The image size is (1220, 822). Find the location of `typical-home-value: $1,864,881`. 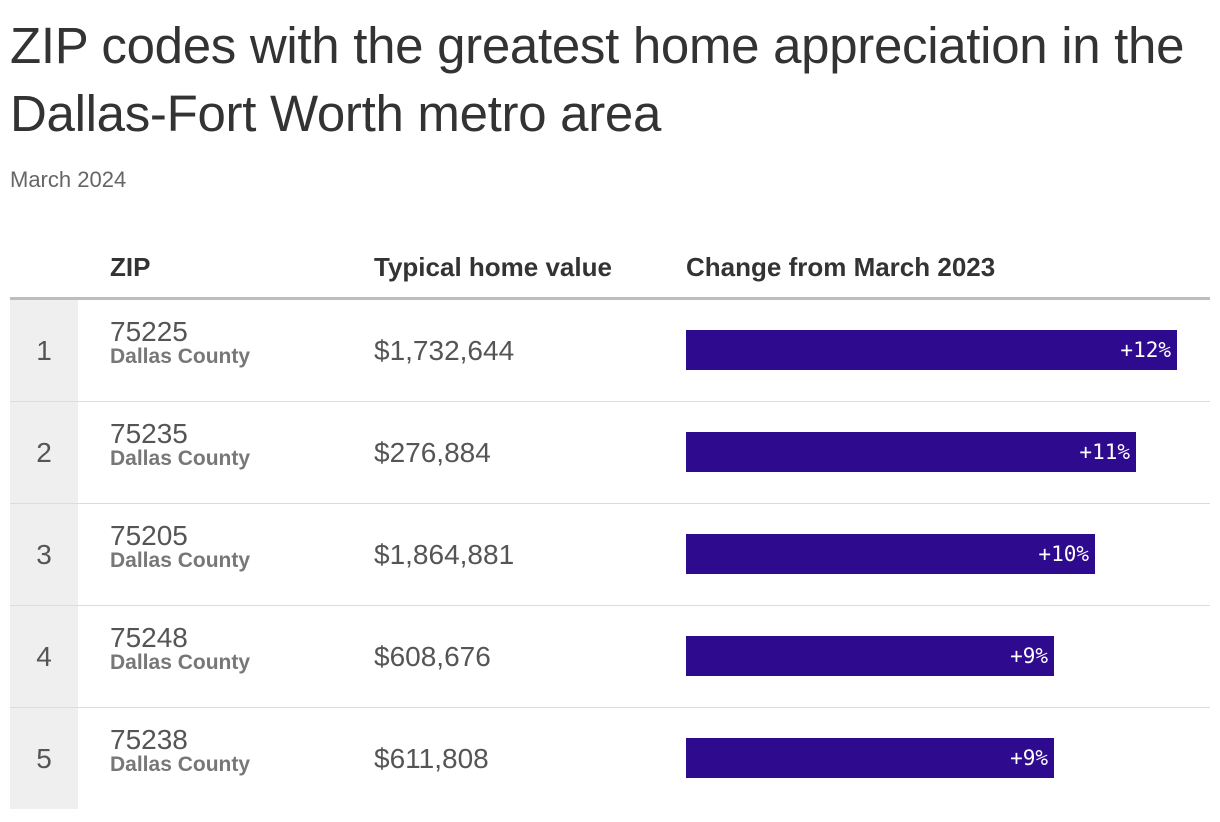

typical-home-value: $1,864,881 is located at coordinates (444, 554).